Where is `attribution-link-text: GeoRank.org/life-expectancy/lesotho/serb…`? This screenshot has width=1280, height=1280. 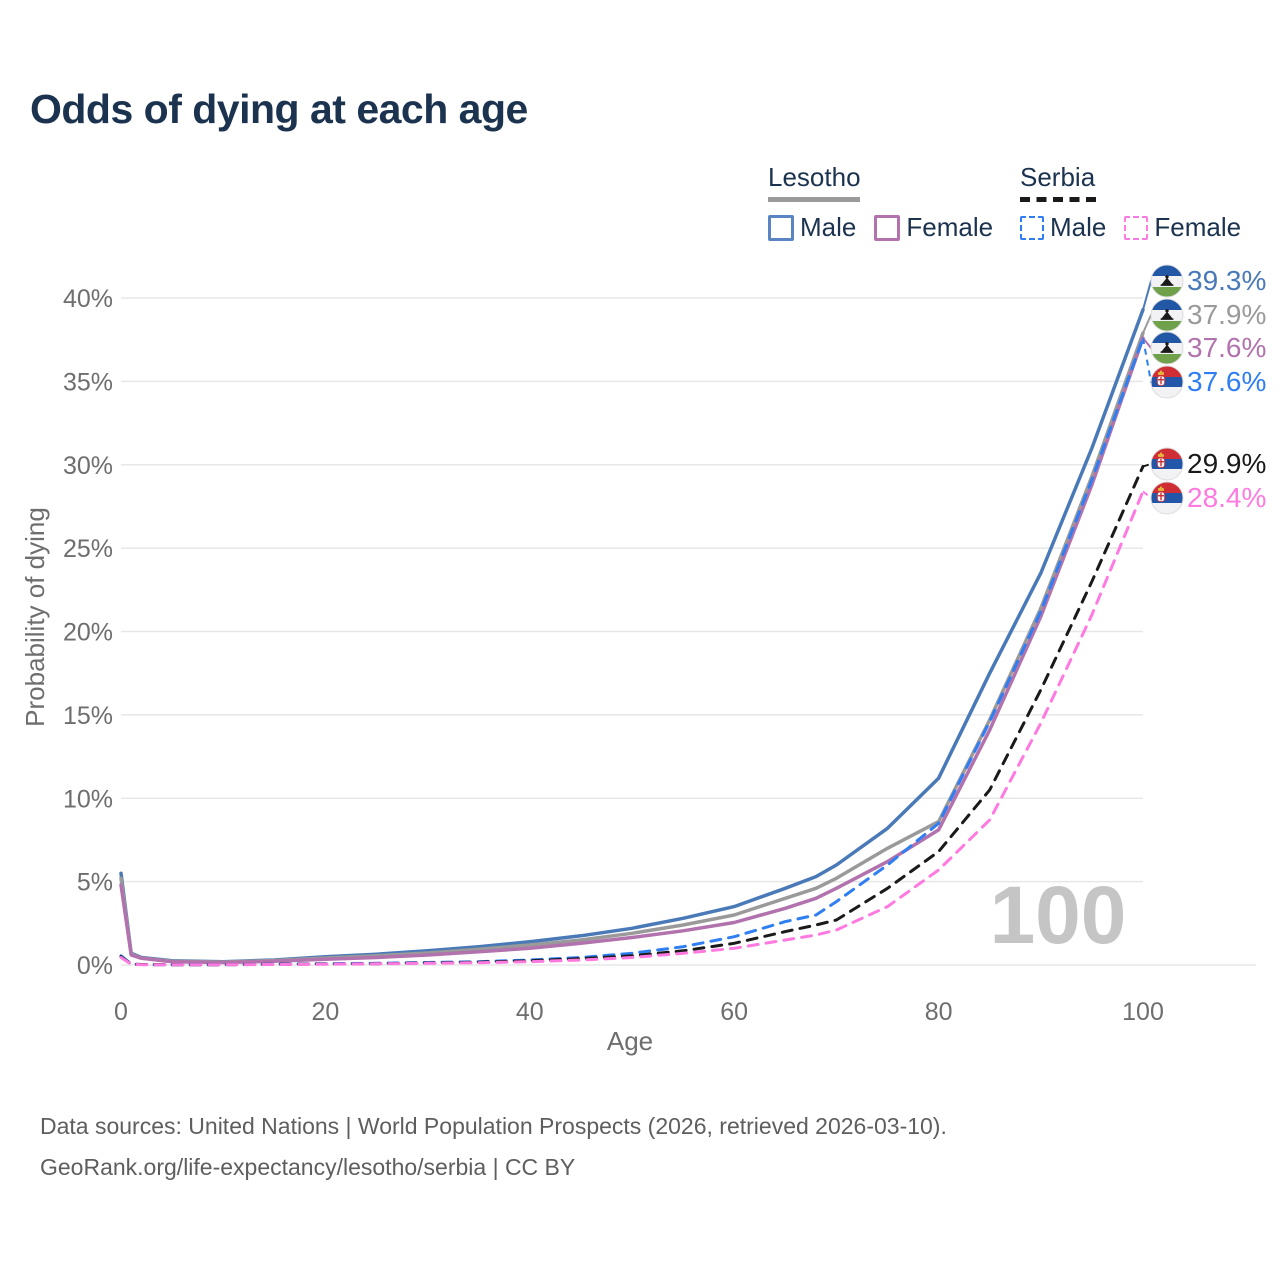
attribution-link-text: GeoRank.org/life-expectancy/lesotho/serb… is located at coordinates (308, 1167).